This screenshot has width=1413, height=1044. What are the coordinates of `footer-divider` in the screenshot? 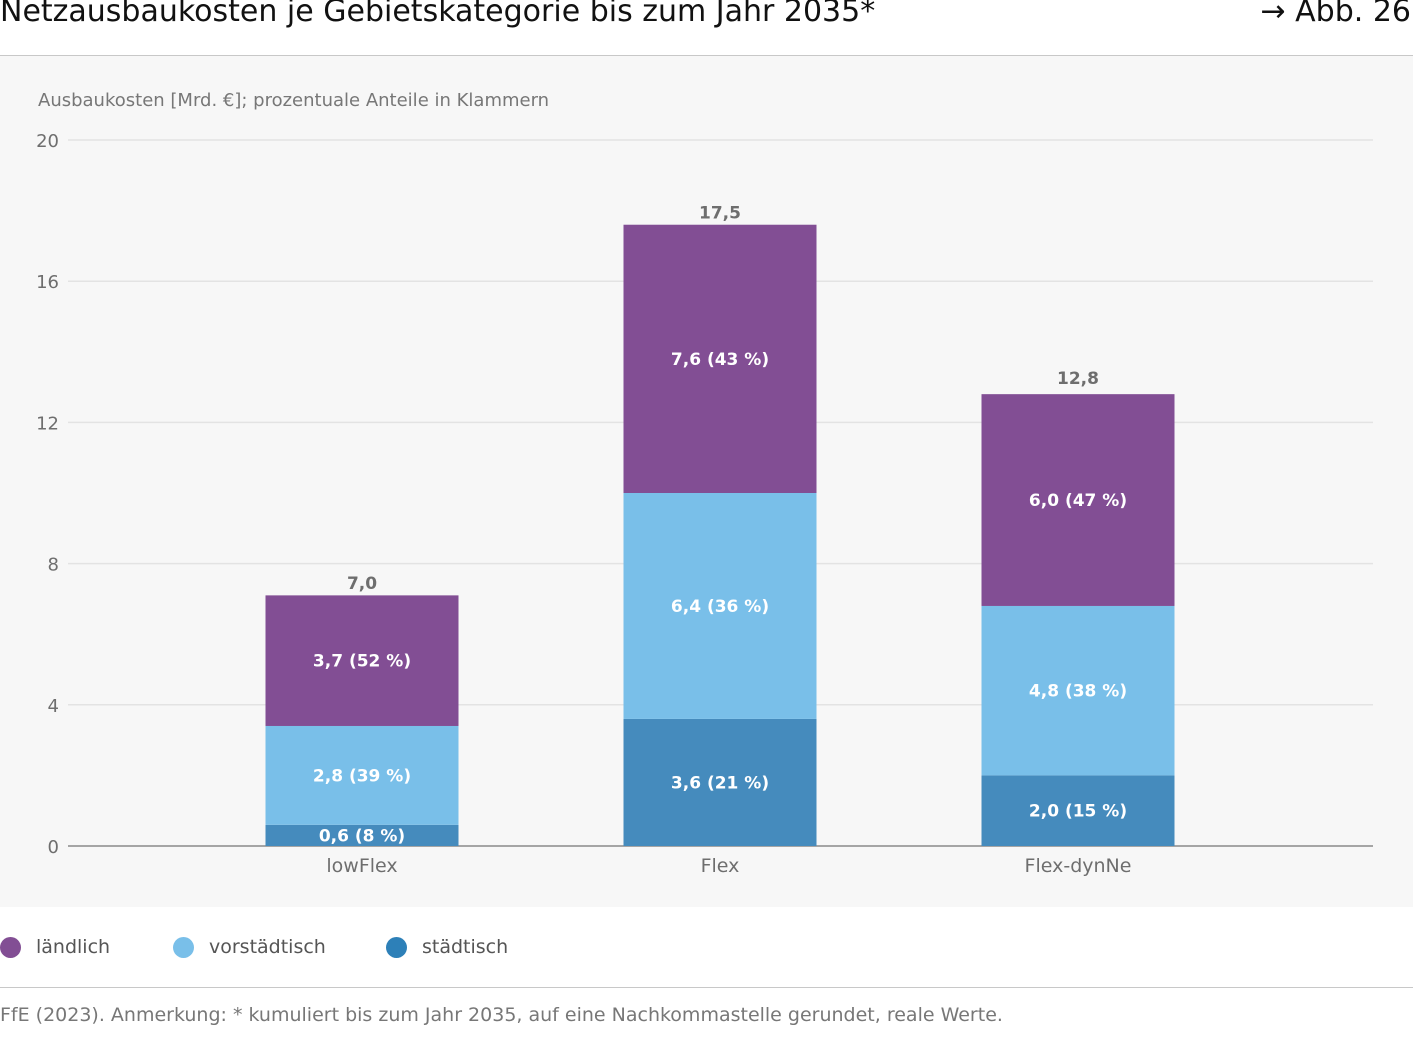 It's located at (706, 987).